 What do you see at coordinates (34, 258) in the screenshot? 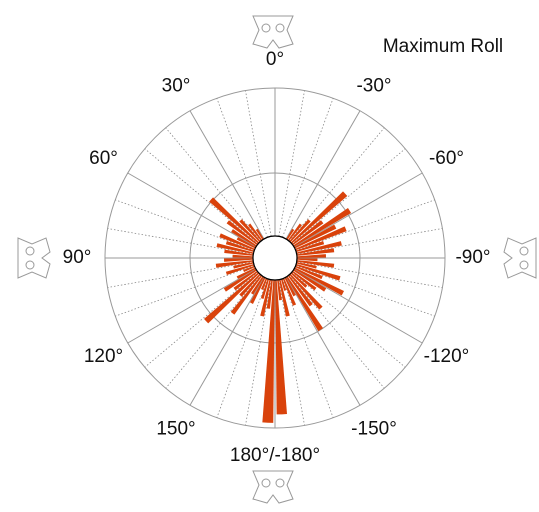
I see `icon-left` at bounding box center [34, 258].